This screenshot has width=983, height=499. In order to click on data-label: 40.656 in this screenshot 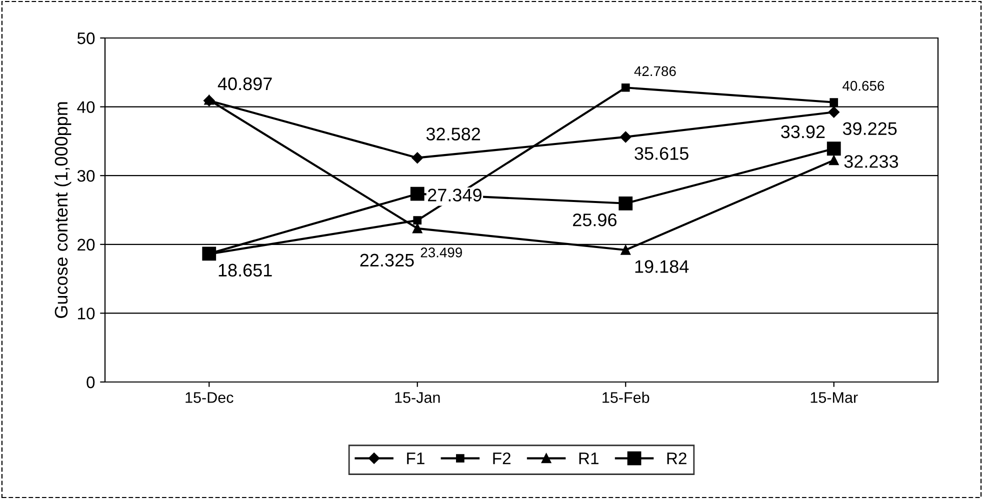, I will do `click(863, 85)`.